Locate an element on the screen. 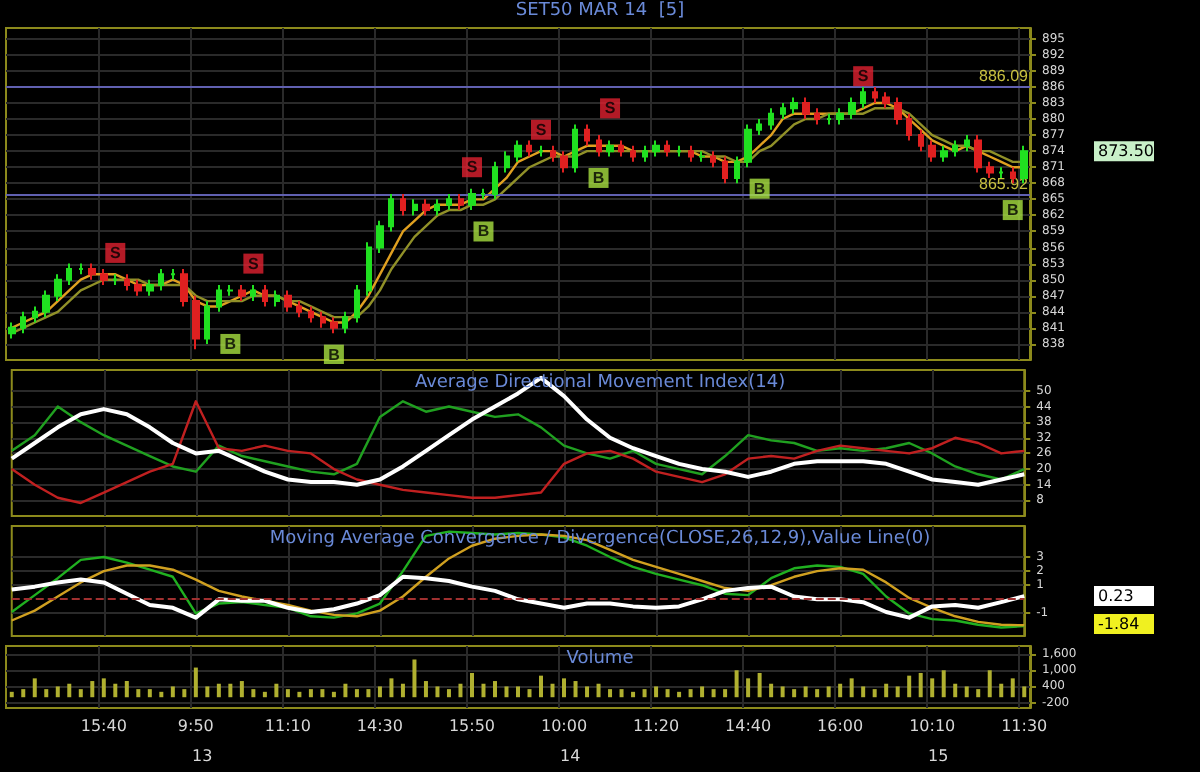 The image size is (1200, 772). x-tick-label: 11:30 is located at coordinates (1024, 726).